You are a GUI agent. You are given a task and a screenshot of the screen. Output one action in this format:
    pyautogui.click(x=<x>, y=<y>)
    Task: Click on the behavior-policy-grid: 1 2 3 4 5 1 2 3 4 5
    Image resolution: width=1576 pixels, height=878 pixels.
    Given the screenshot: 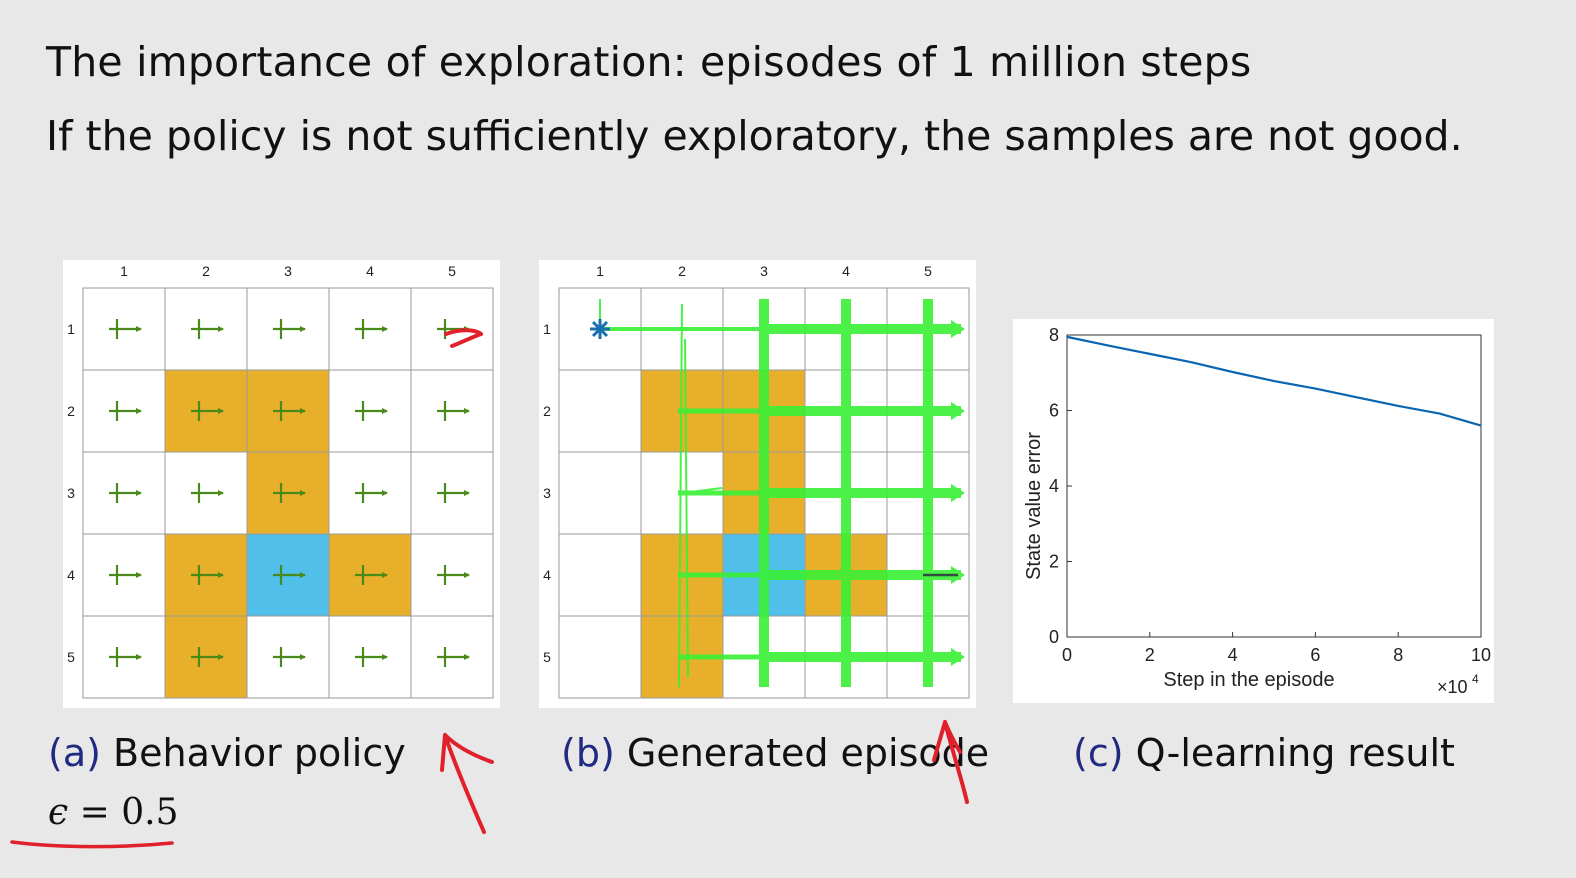 What is the action you would take?
    pyautogui.click(x=280, y=481)
    